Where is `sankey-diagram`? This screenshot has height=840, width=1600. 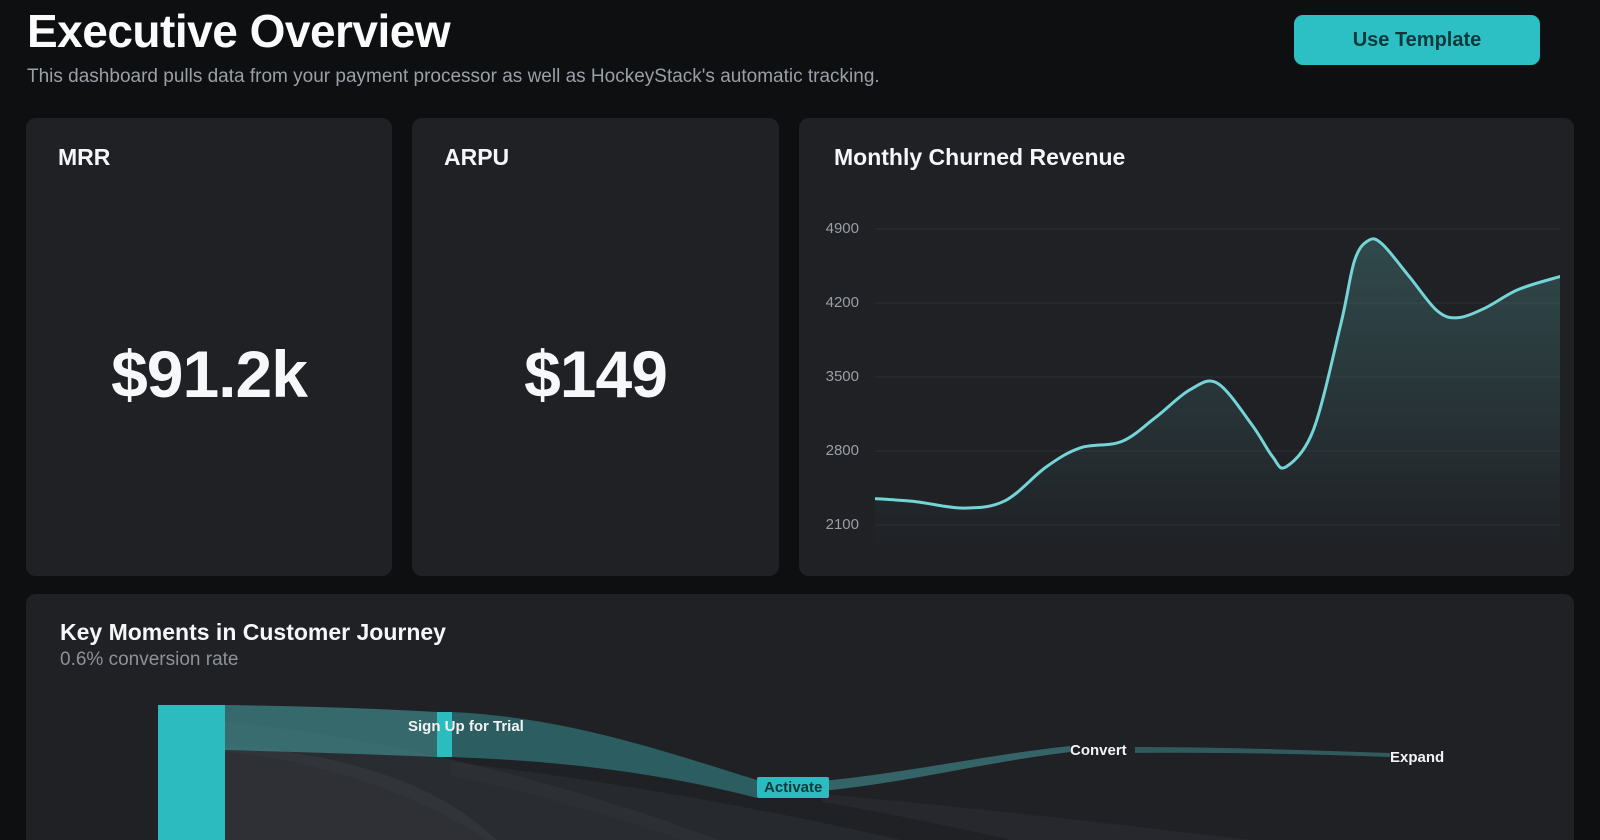
sankey-diagram is located at coordinates (774, 772).